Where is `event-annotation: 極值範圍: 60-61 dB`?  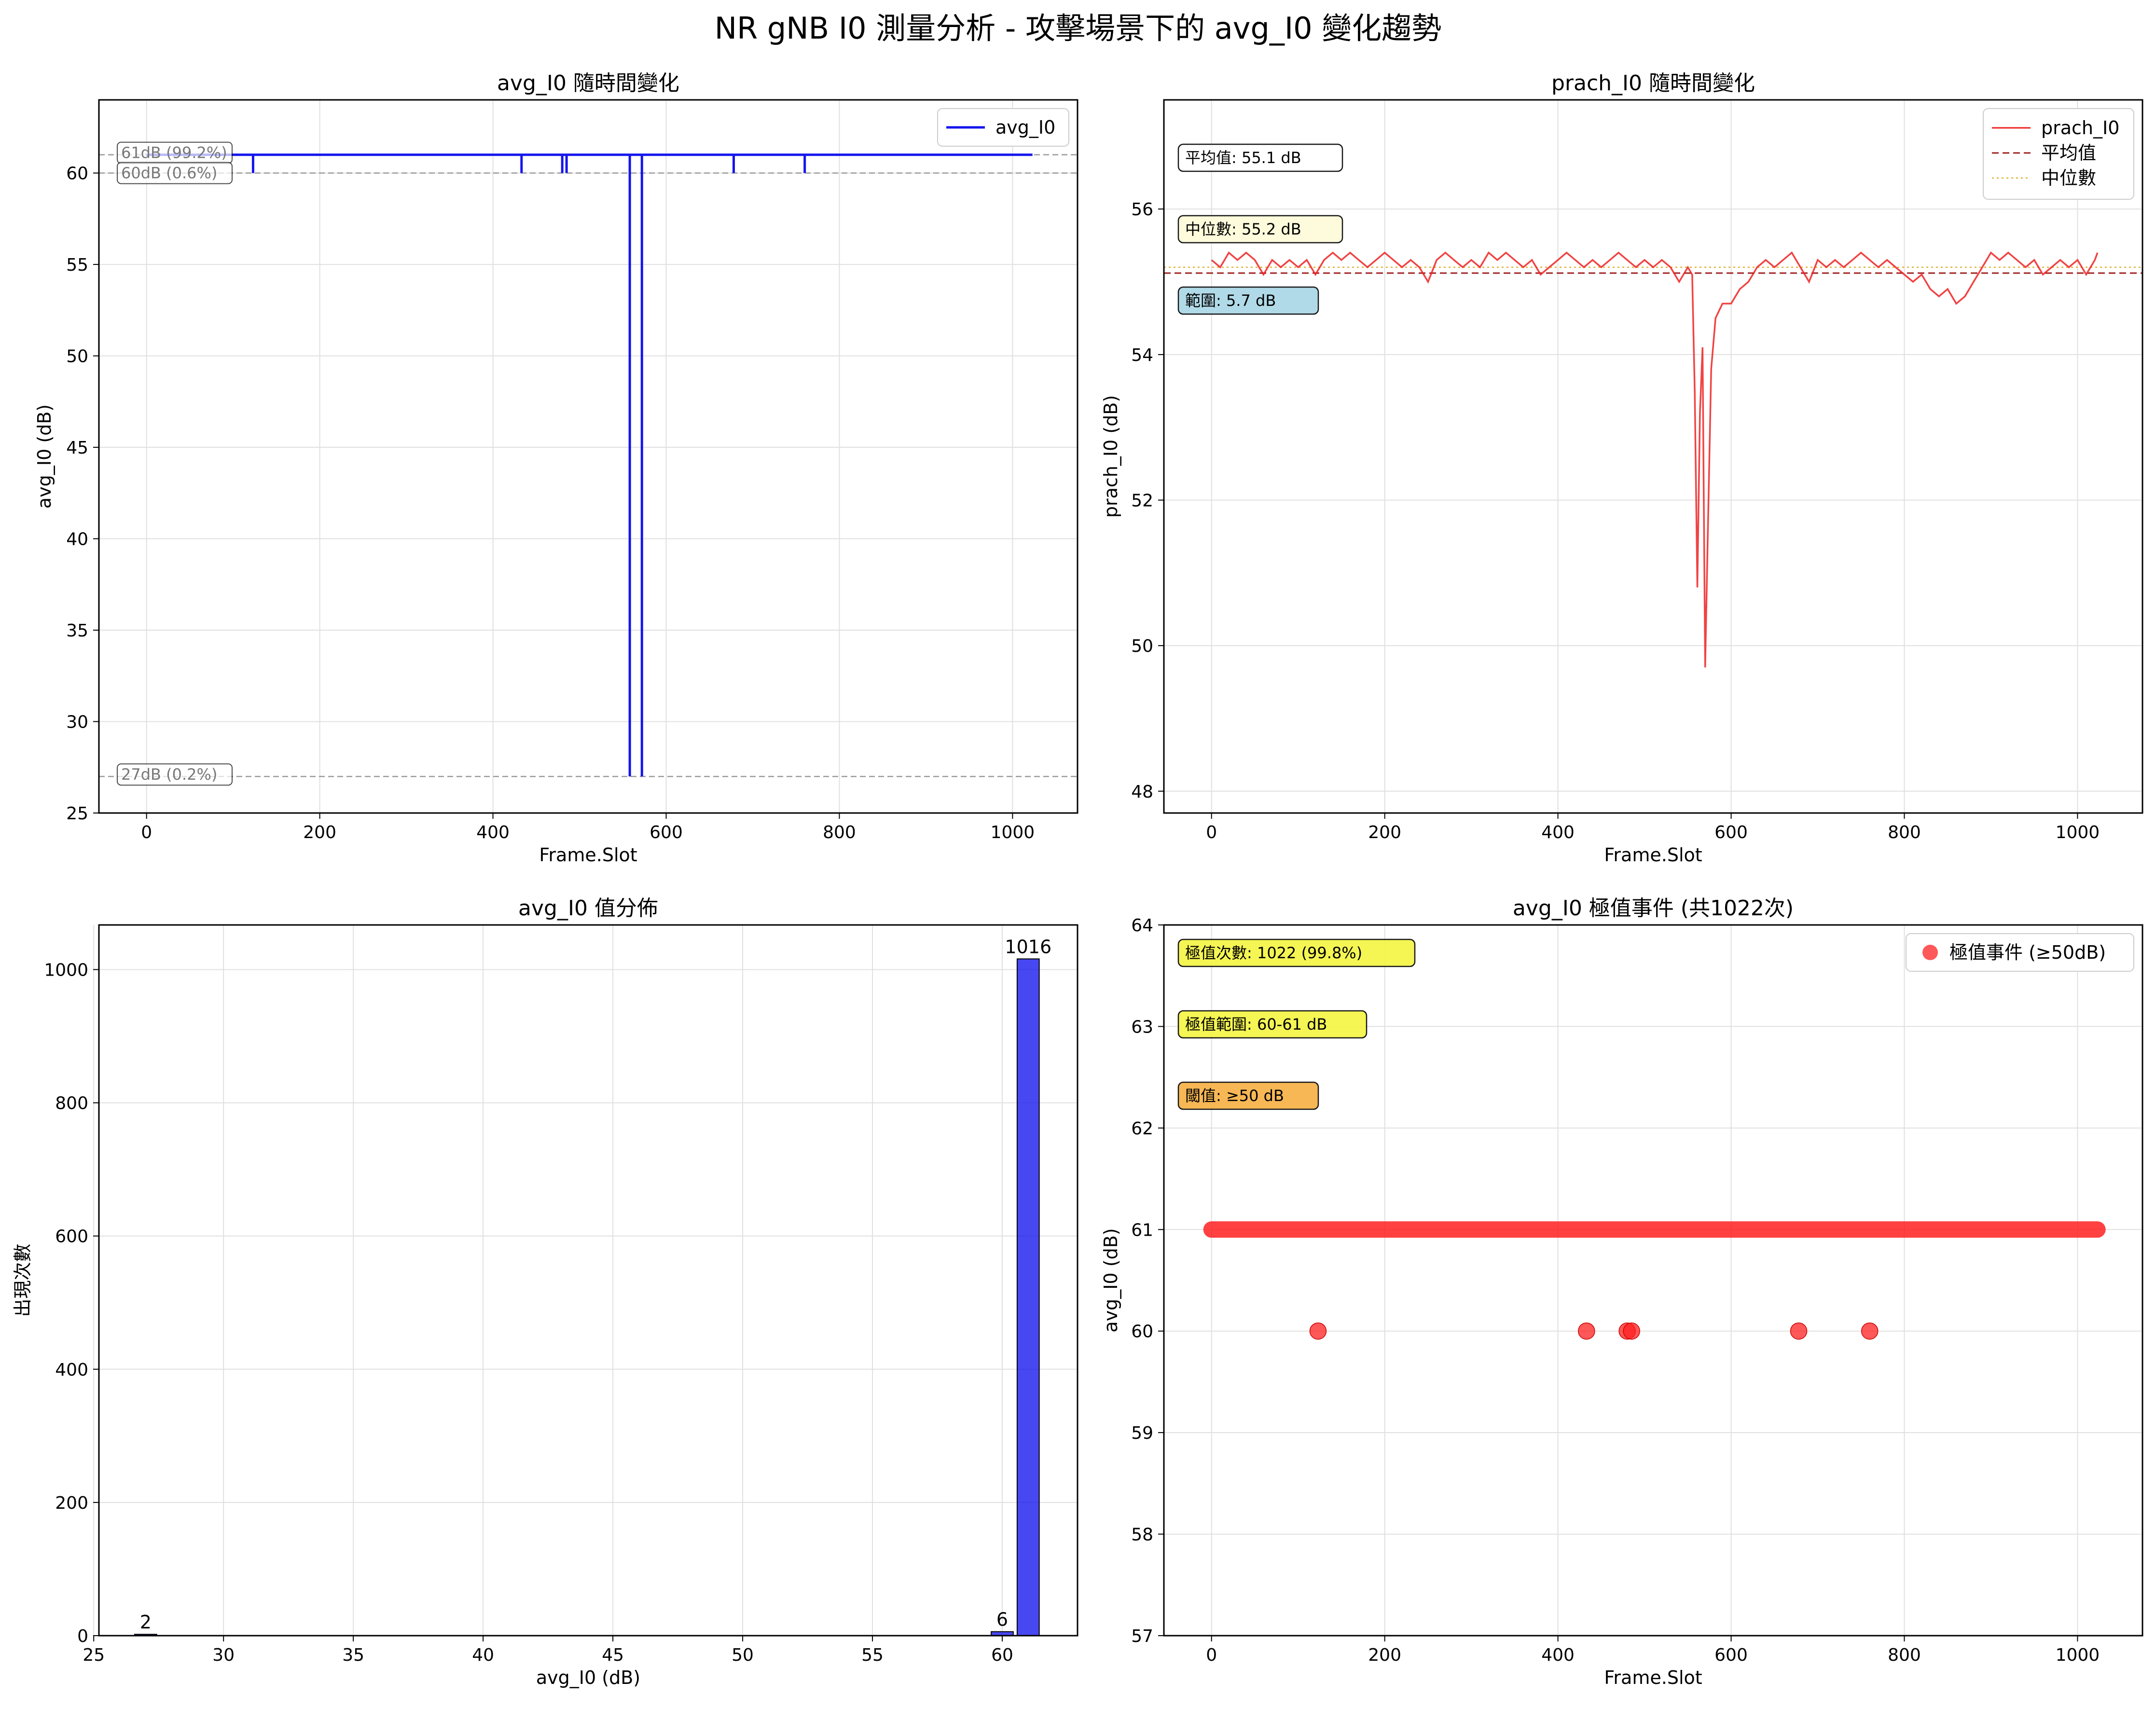 event-annotation: 極值範圍: 60-61 dB is located at coordinates (1256, 1024).